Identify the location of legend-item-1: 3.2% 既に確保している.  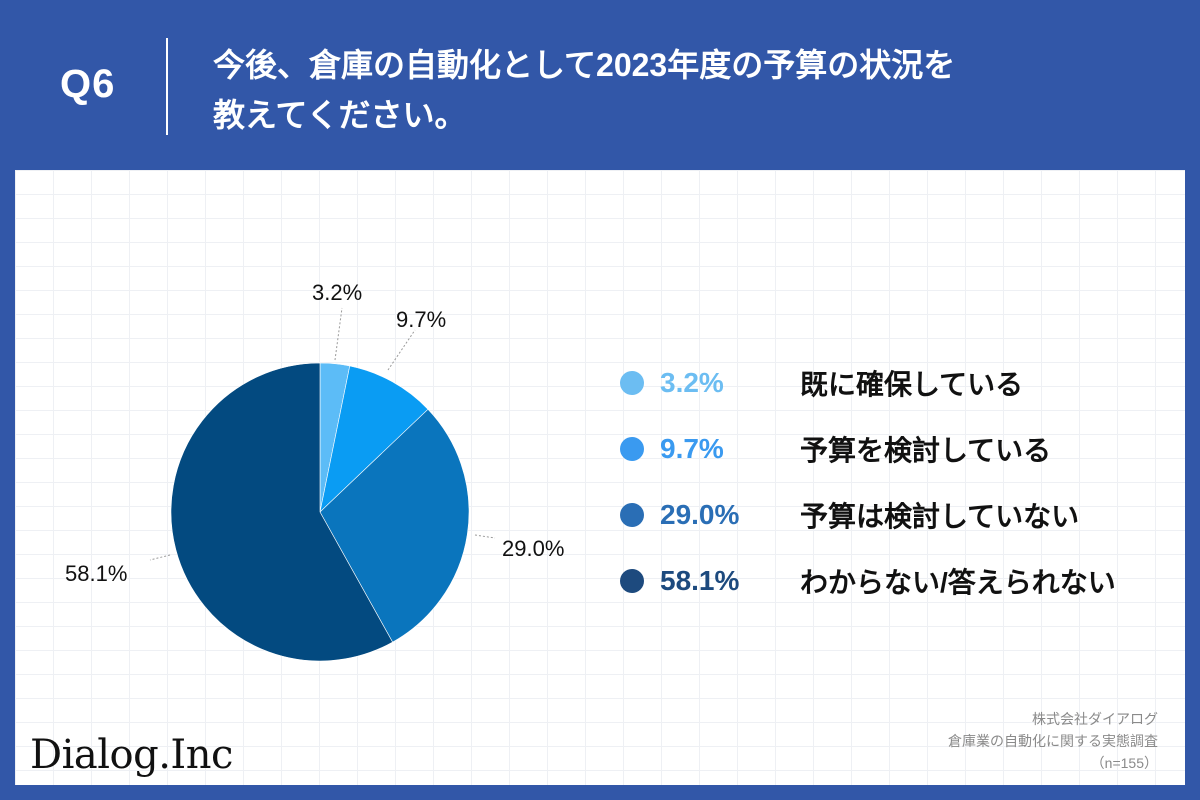
(868, 383).